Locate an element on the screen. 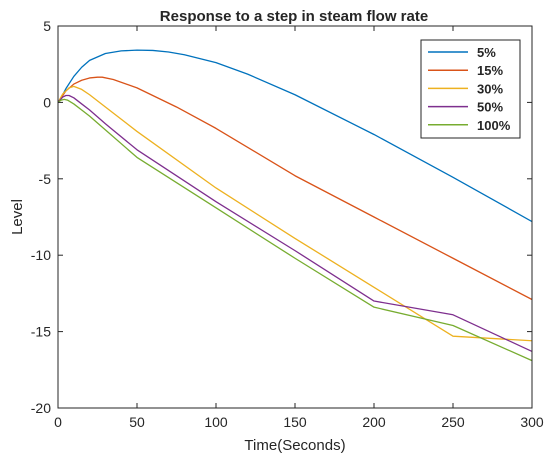 The image size is (550, 461). legend-label: 15% is located at coordinates (490, 70).